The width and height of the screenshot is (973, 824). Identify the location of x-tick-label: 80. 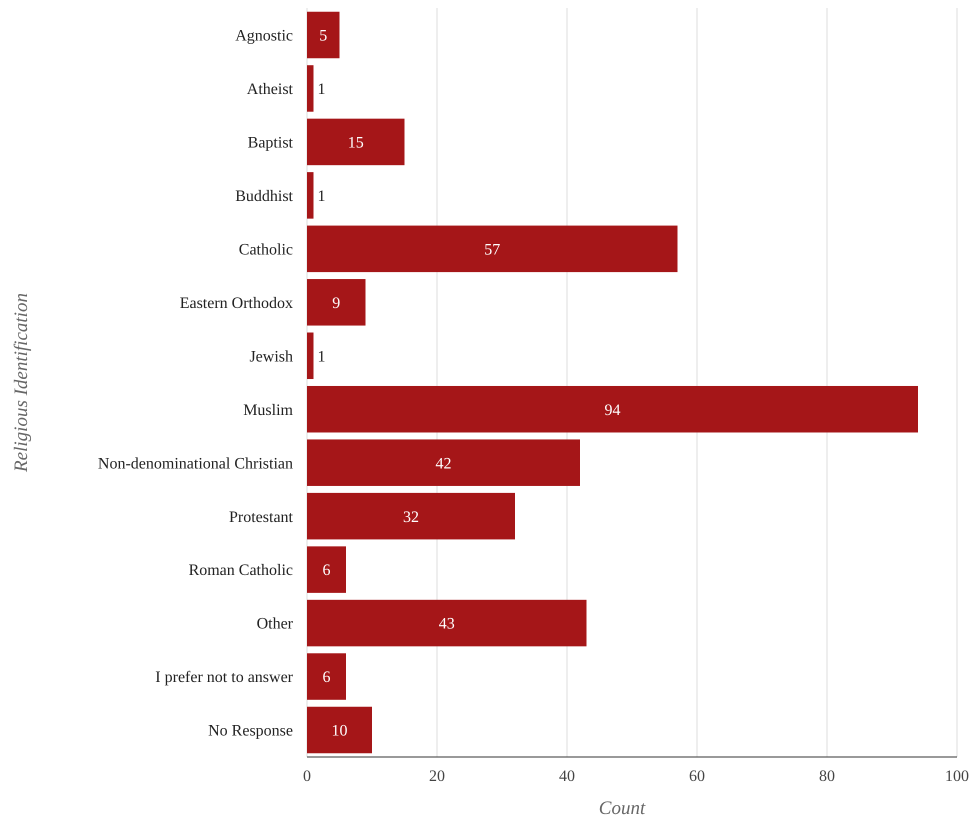
(827, 776).